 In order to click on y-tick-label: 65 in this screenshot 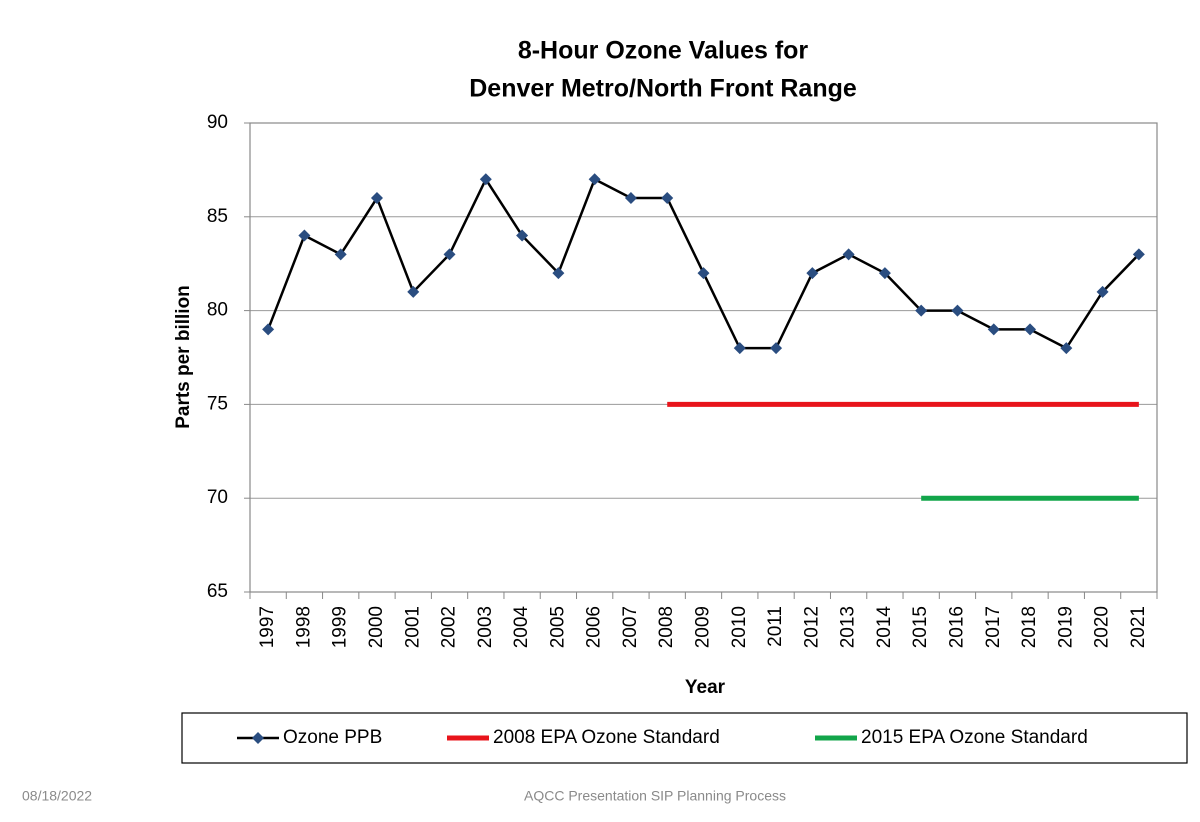, I will do `click(217, 591)`.